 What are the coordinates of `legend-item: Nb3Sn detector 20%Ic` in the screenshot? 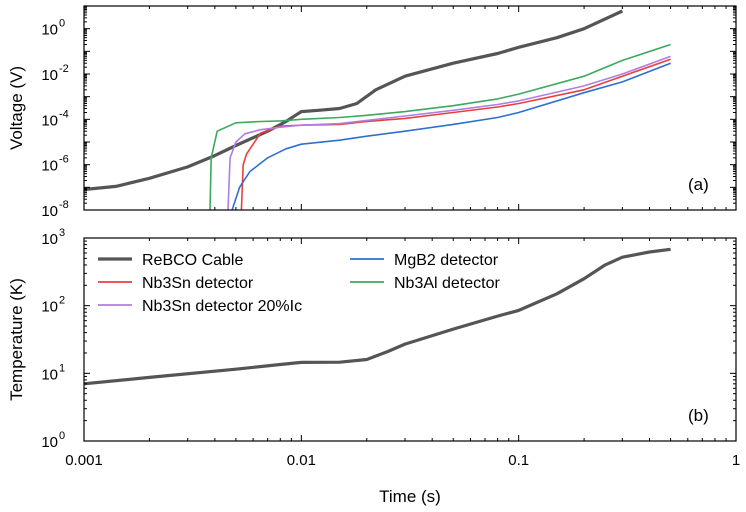 It's located at (200, 306).